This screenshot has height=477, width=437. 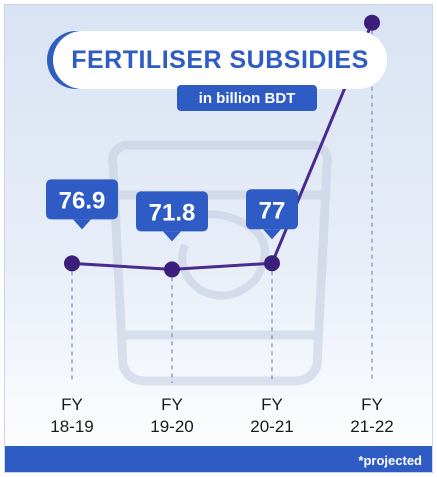 What do you see at coordinates (271, 426) in the screenshot?
I see `x-tick-label: 20-21` at bounding box center [271, 426].